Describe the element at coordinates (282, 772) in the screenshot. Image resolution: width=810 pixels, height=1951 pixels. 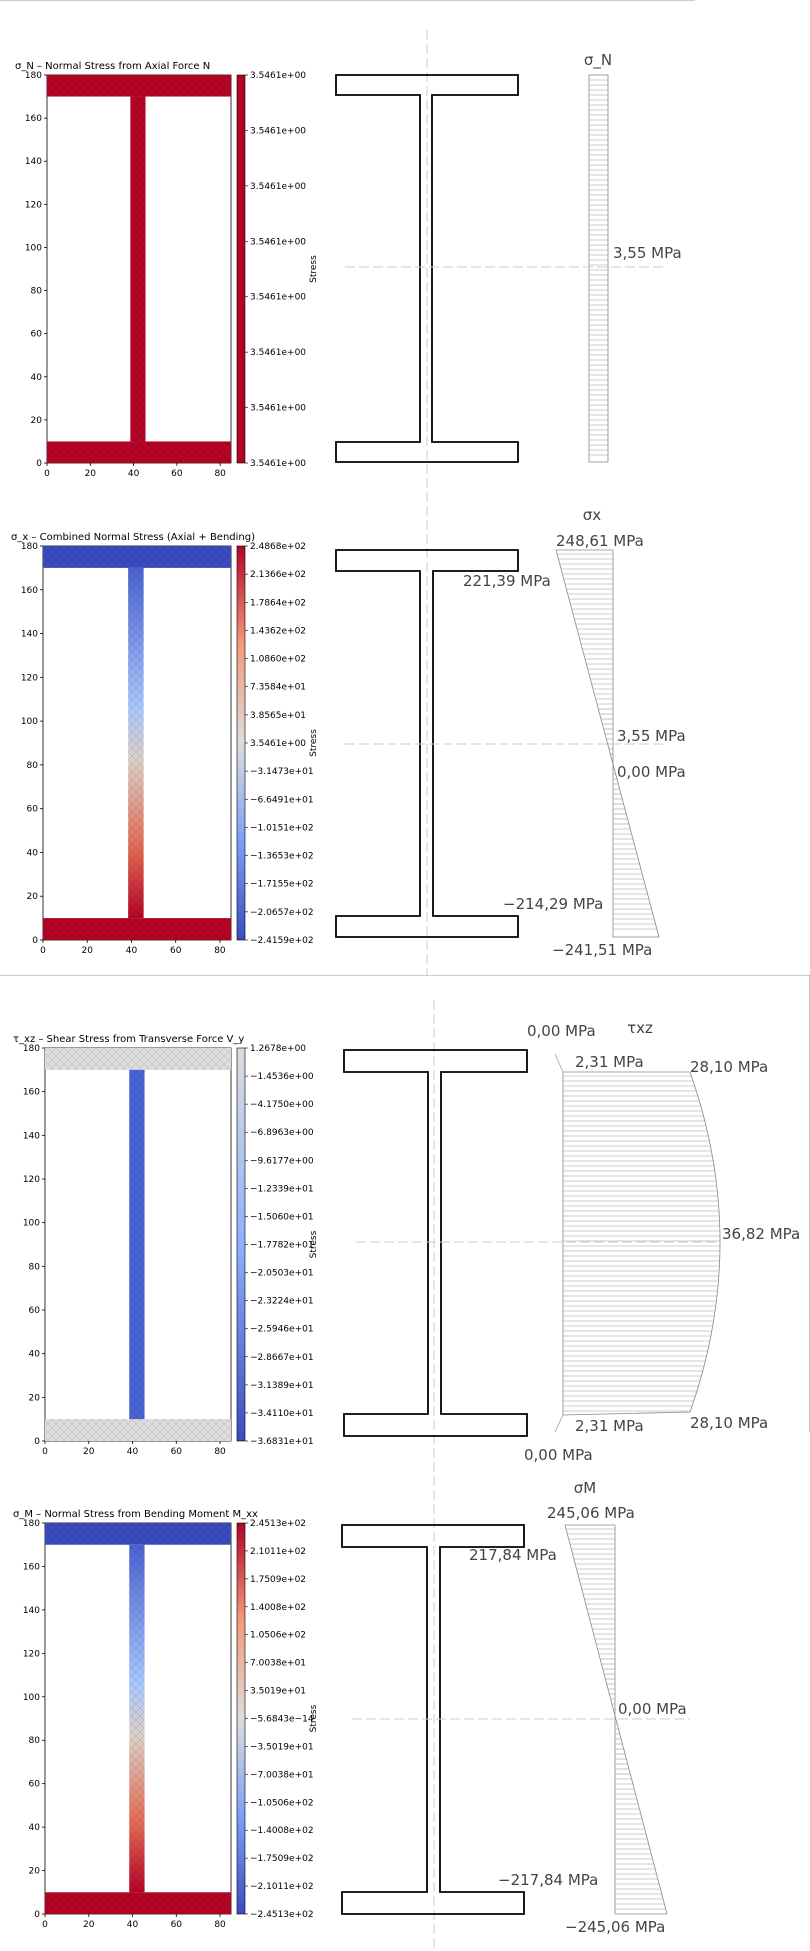
I see `colorbar-tick-label: −3.1473e+01` at that location.